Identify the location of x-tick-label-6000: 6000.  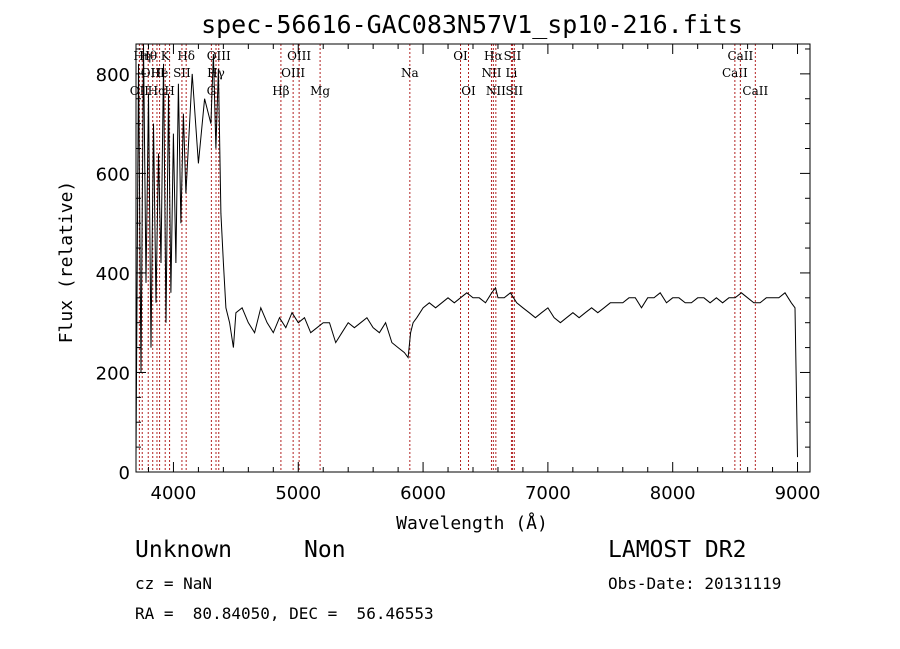
(423, 493).